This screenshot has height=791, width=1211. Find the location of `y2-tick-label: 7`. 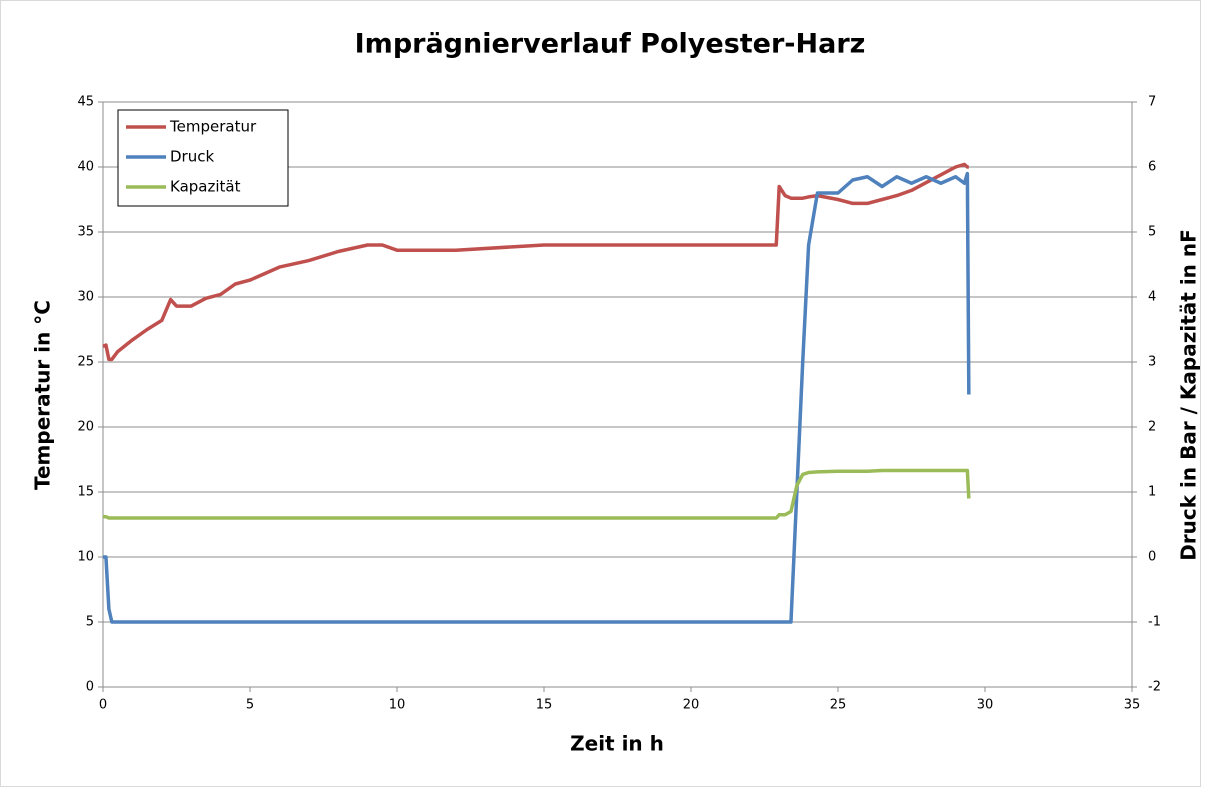

y2-tick-label: 7 is located at coordinates (1152, 102).